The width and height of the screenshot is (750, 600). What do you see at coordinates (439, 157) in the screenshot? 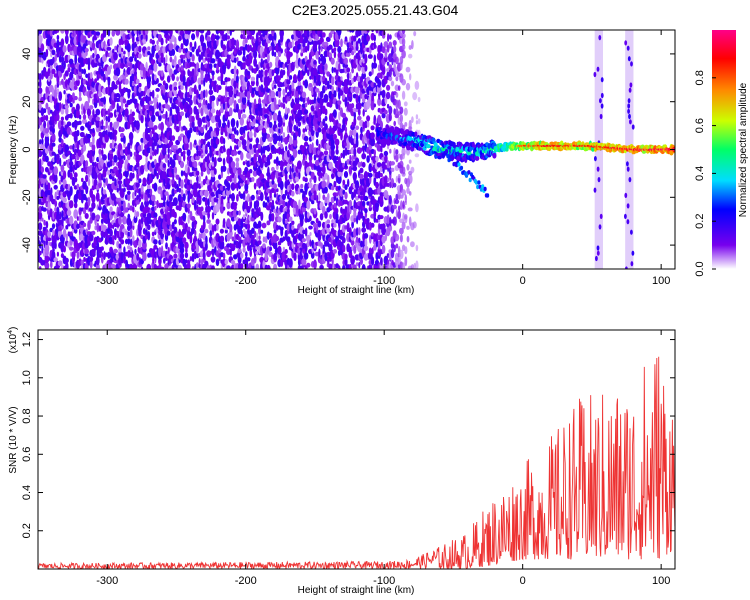
I see `spectrogram-signal-cell` at bounding box center [439, 157].